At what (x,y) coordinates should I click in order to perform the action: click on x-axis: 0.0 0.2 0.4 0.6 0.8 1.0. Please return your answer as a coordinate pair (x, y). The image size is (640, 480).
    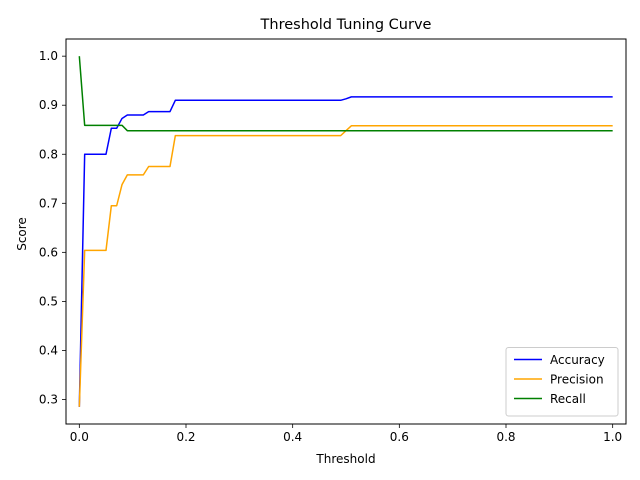
    Looking at the image, I should click on (346, 434).